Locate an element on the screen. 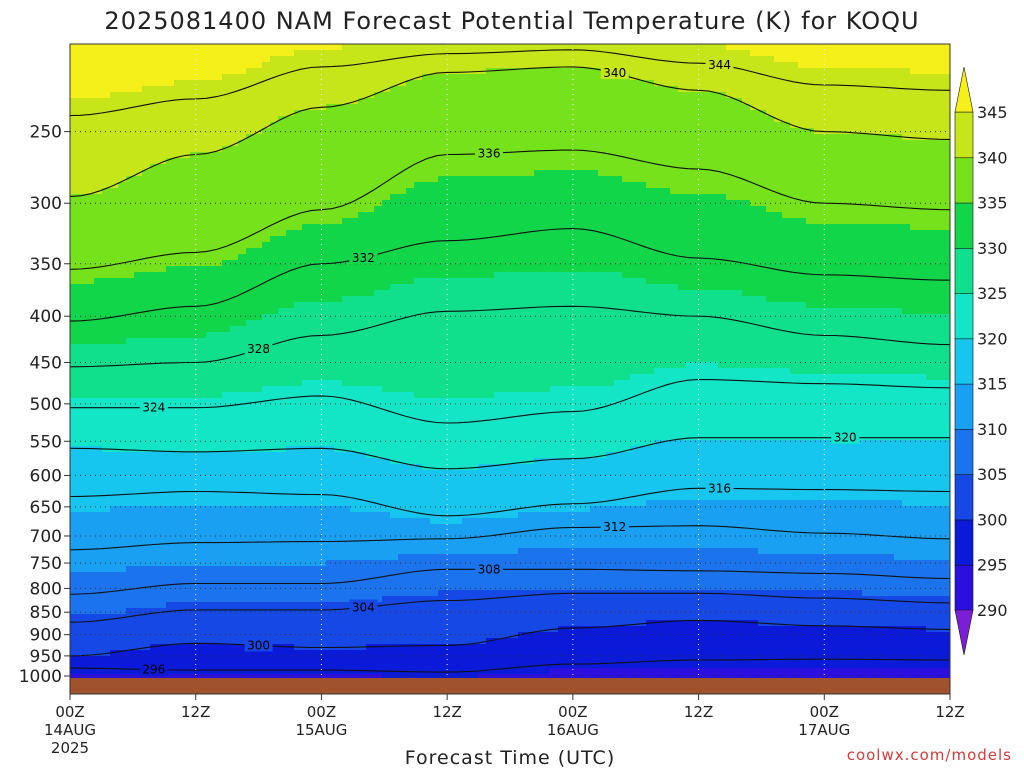 The image size is (1024, 768). contour-label-328: 328 is located at coordinates (258, 349).